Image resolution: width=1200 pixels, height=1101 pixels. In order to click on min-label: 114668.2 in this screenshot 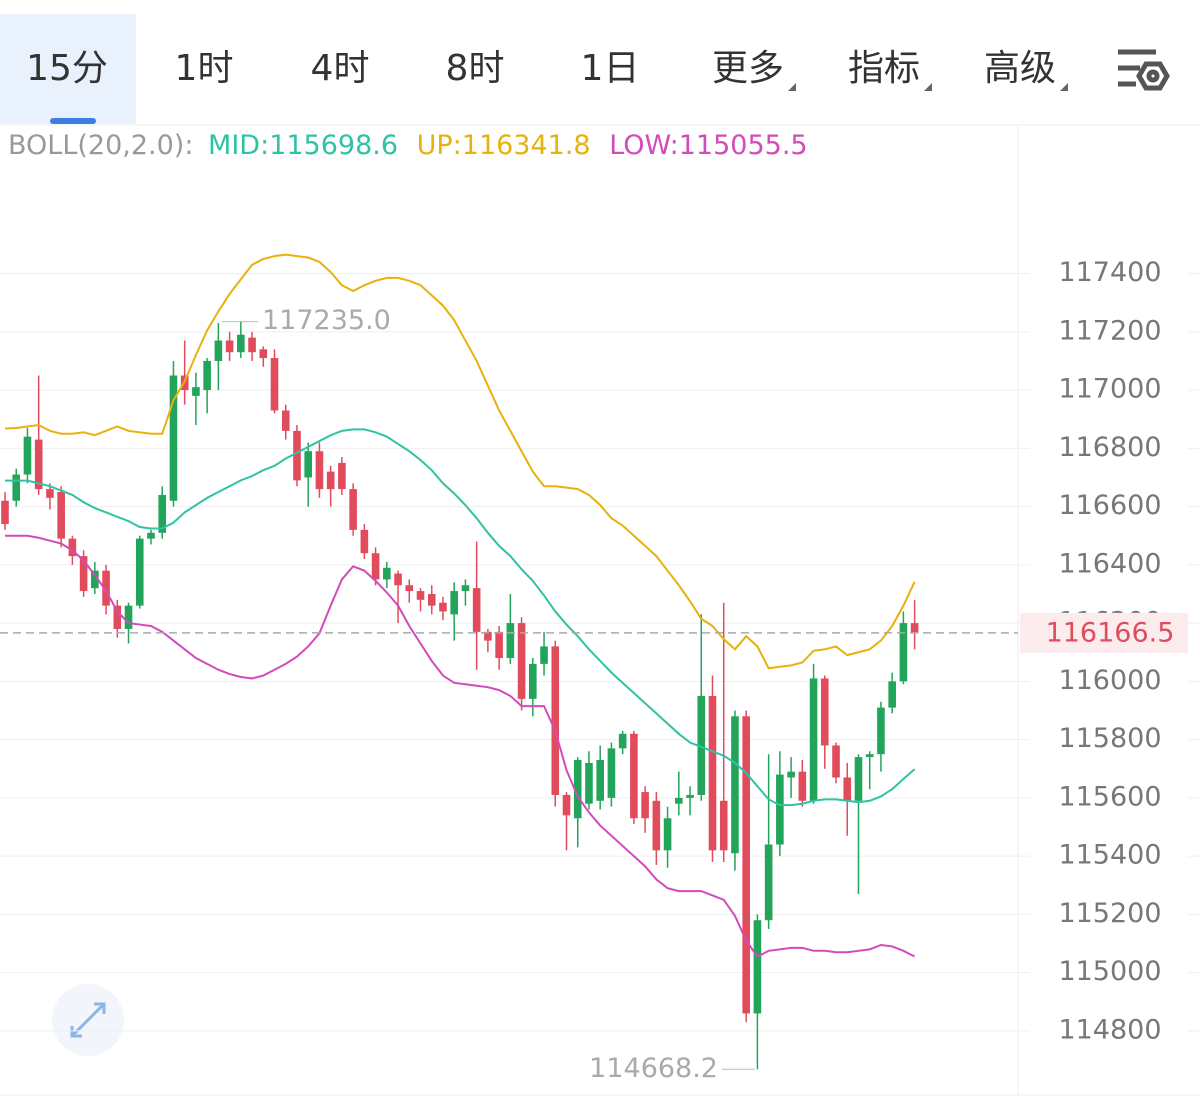, I will do `click(653, 1068)`.